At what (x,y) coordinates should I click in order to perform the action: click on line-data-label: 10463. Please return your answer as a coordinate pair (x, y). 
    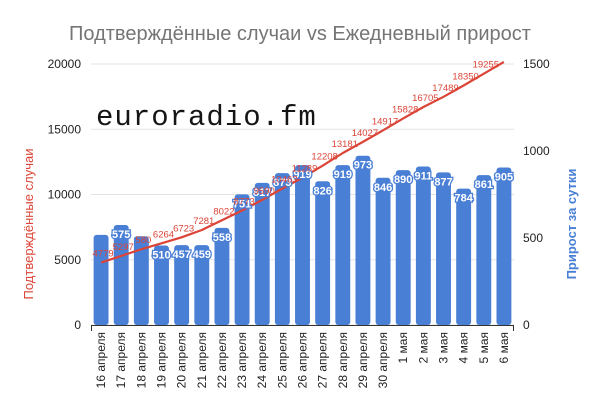
    Looking at the image, I should click on (284, 179).